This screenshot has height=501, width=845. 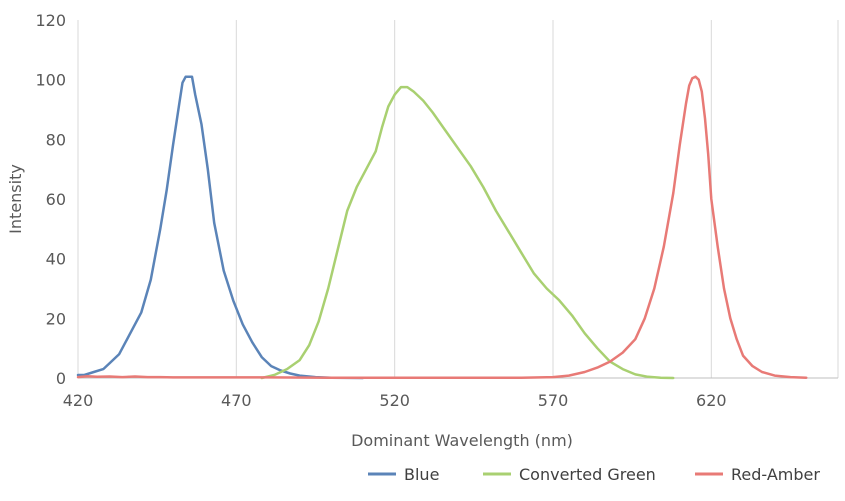 What do you see at coordinates (61, 378) in the screenshot?
I see `y-tick-label: 0` at bounding box center [61, 378].